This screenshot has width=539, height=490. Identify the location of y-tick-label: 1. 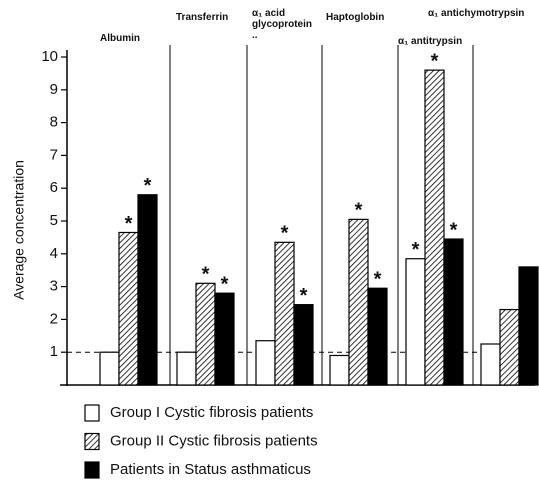
(54, 351).